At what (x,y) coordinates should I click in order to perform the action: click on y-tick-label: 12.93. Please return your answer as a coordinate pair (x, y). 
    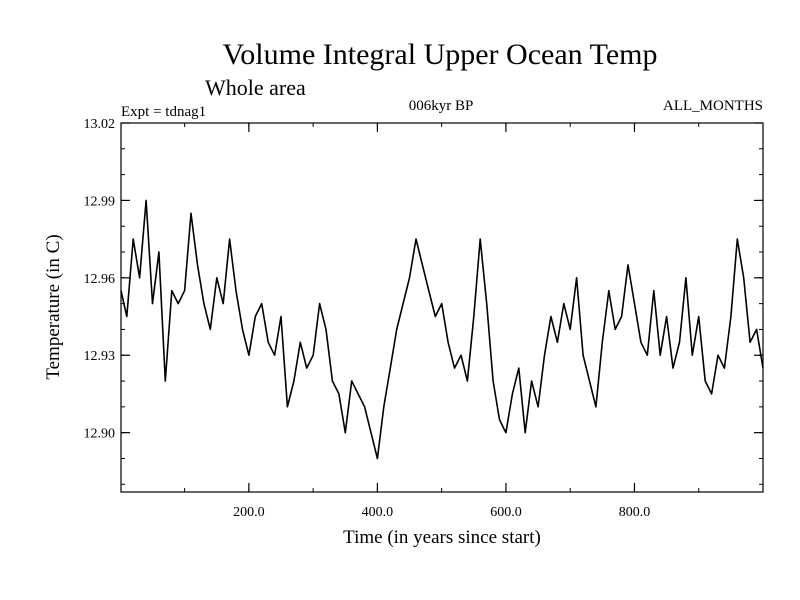
    Looking at the image, I should click on (100, 356).